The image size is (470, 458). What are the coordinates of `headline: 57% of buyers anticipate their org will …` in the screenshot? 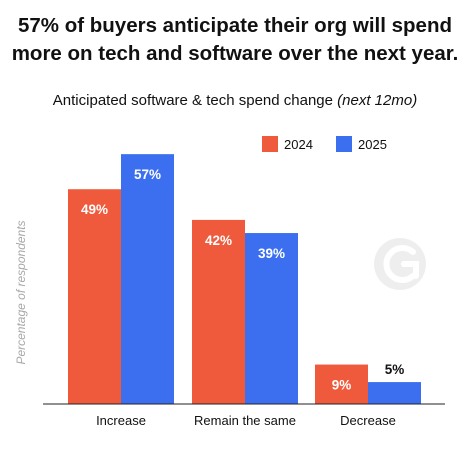 It's located at (235, 40).